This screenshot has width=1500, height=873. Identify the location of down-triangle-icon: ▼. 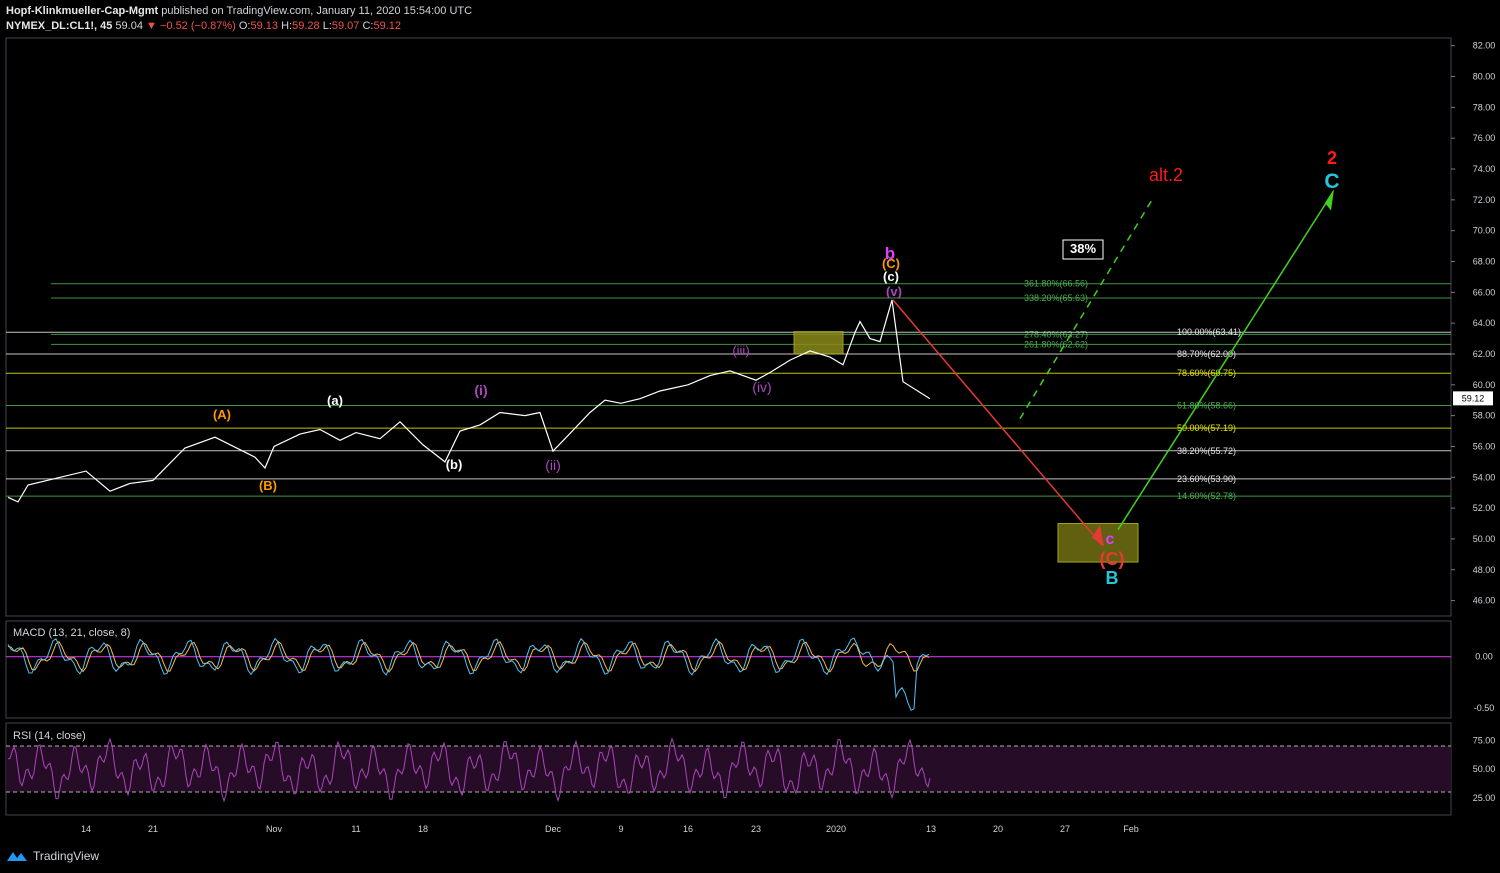
(151, 26).